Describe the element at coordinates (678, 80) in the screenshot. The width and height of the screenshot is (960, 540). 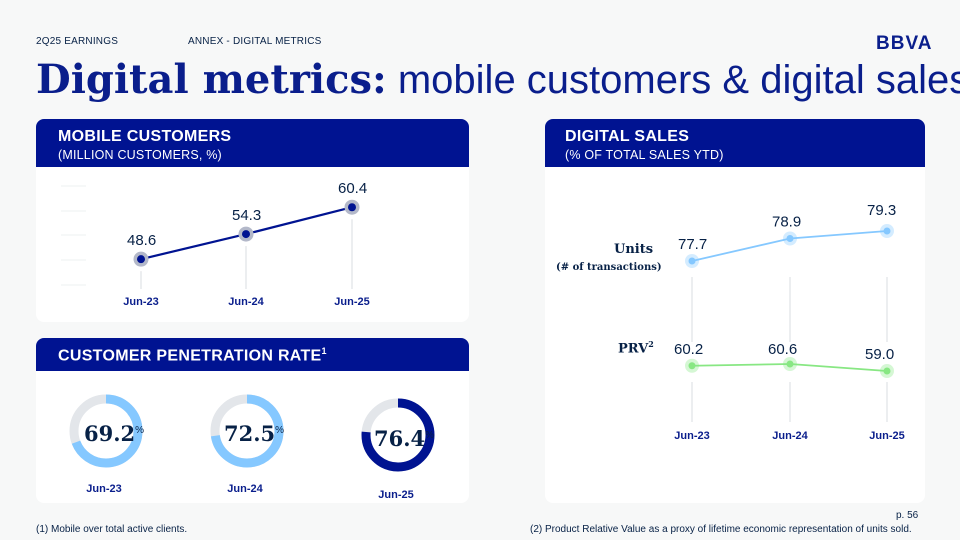
I see `title-rest: mobile customers & digital sales` at that location.